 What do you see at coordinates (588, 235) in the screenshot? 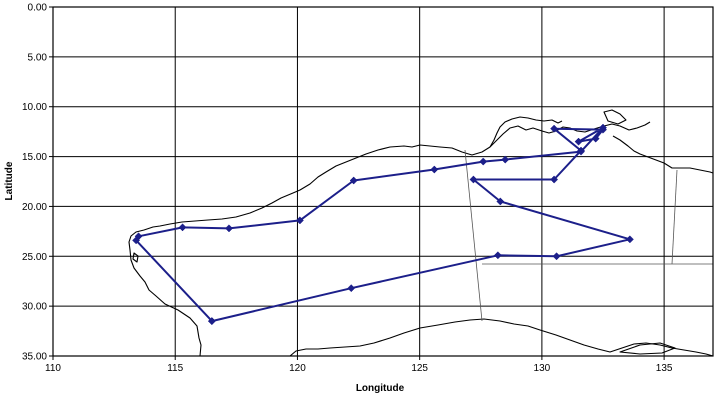
I see `state-borders` at bounding box center [588, 235].